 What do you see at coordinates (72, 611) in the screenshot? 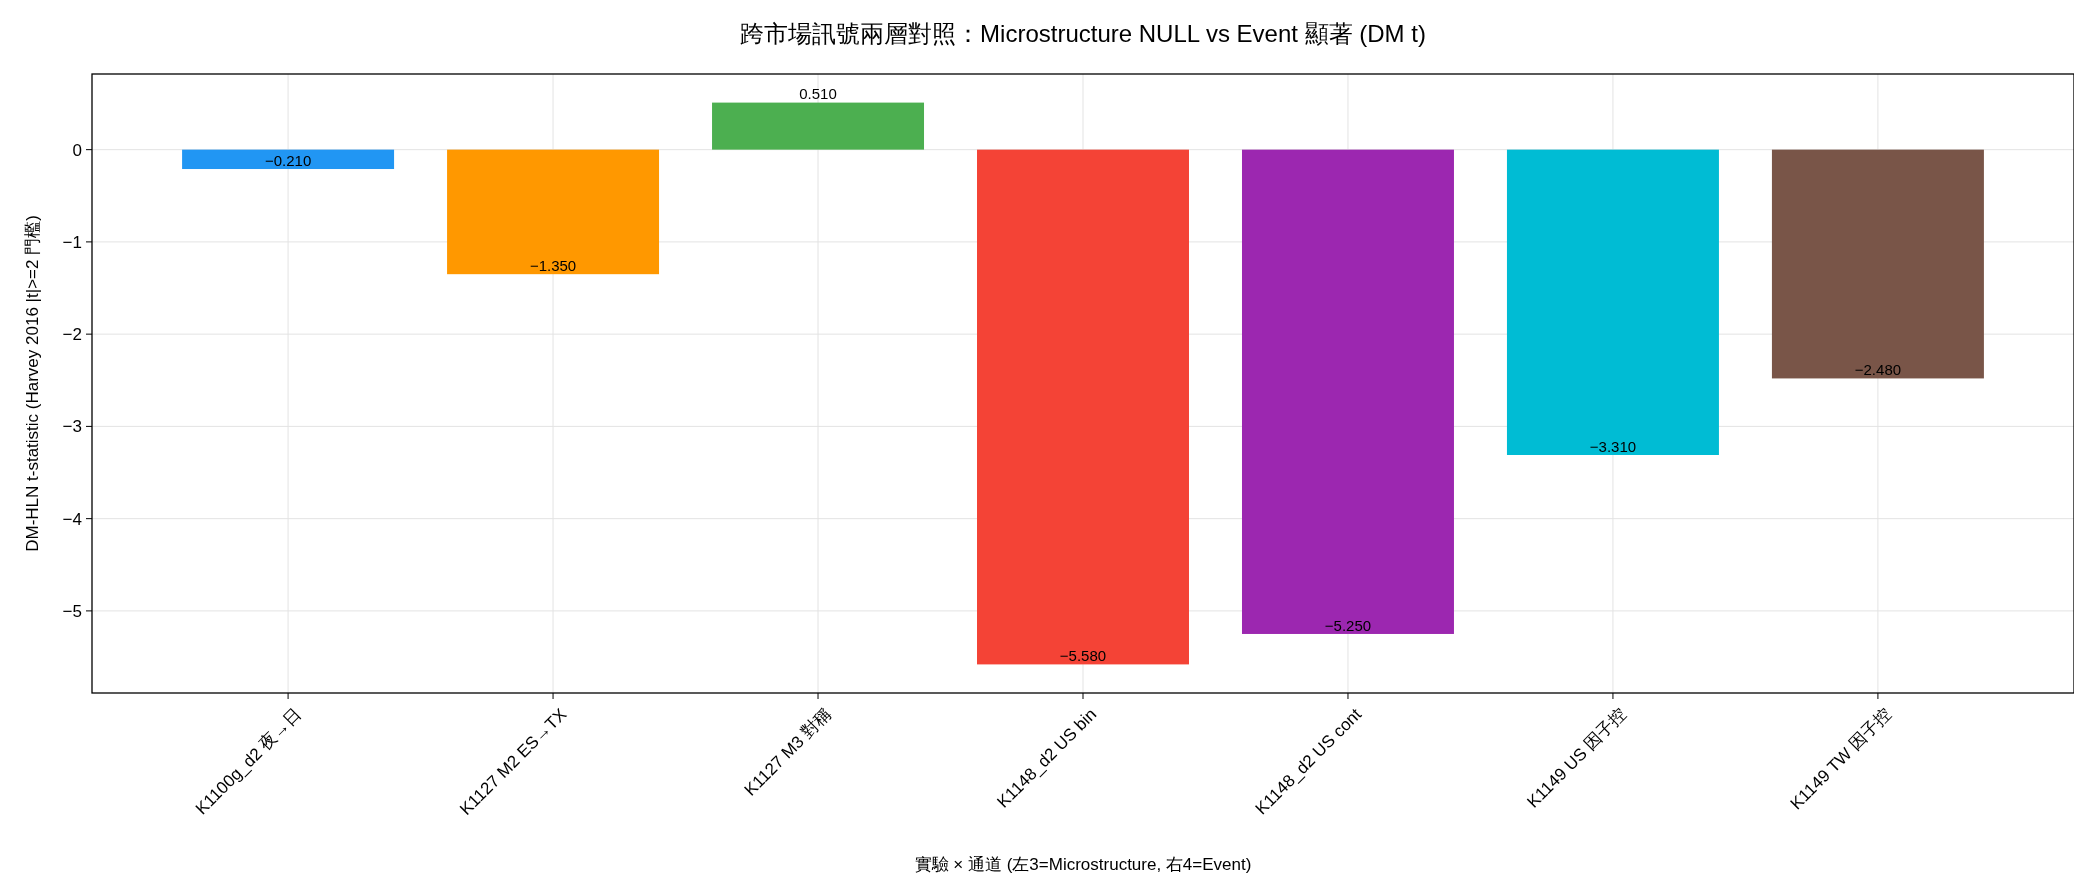
I see `y-tick-label: −5` at bounding box center [72, 611].